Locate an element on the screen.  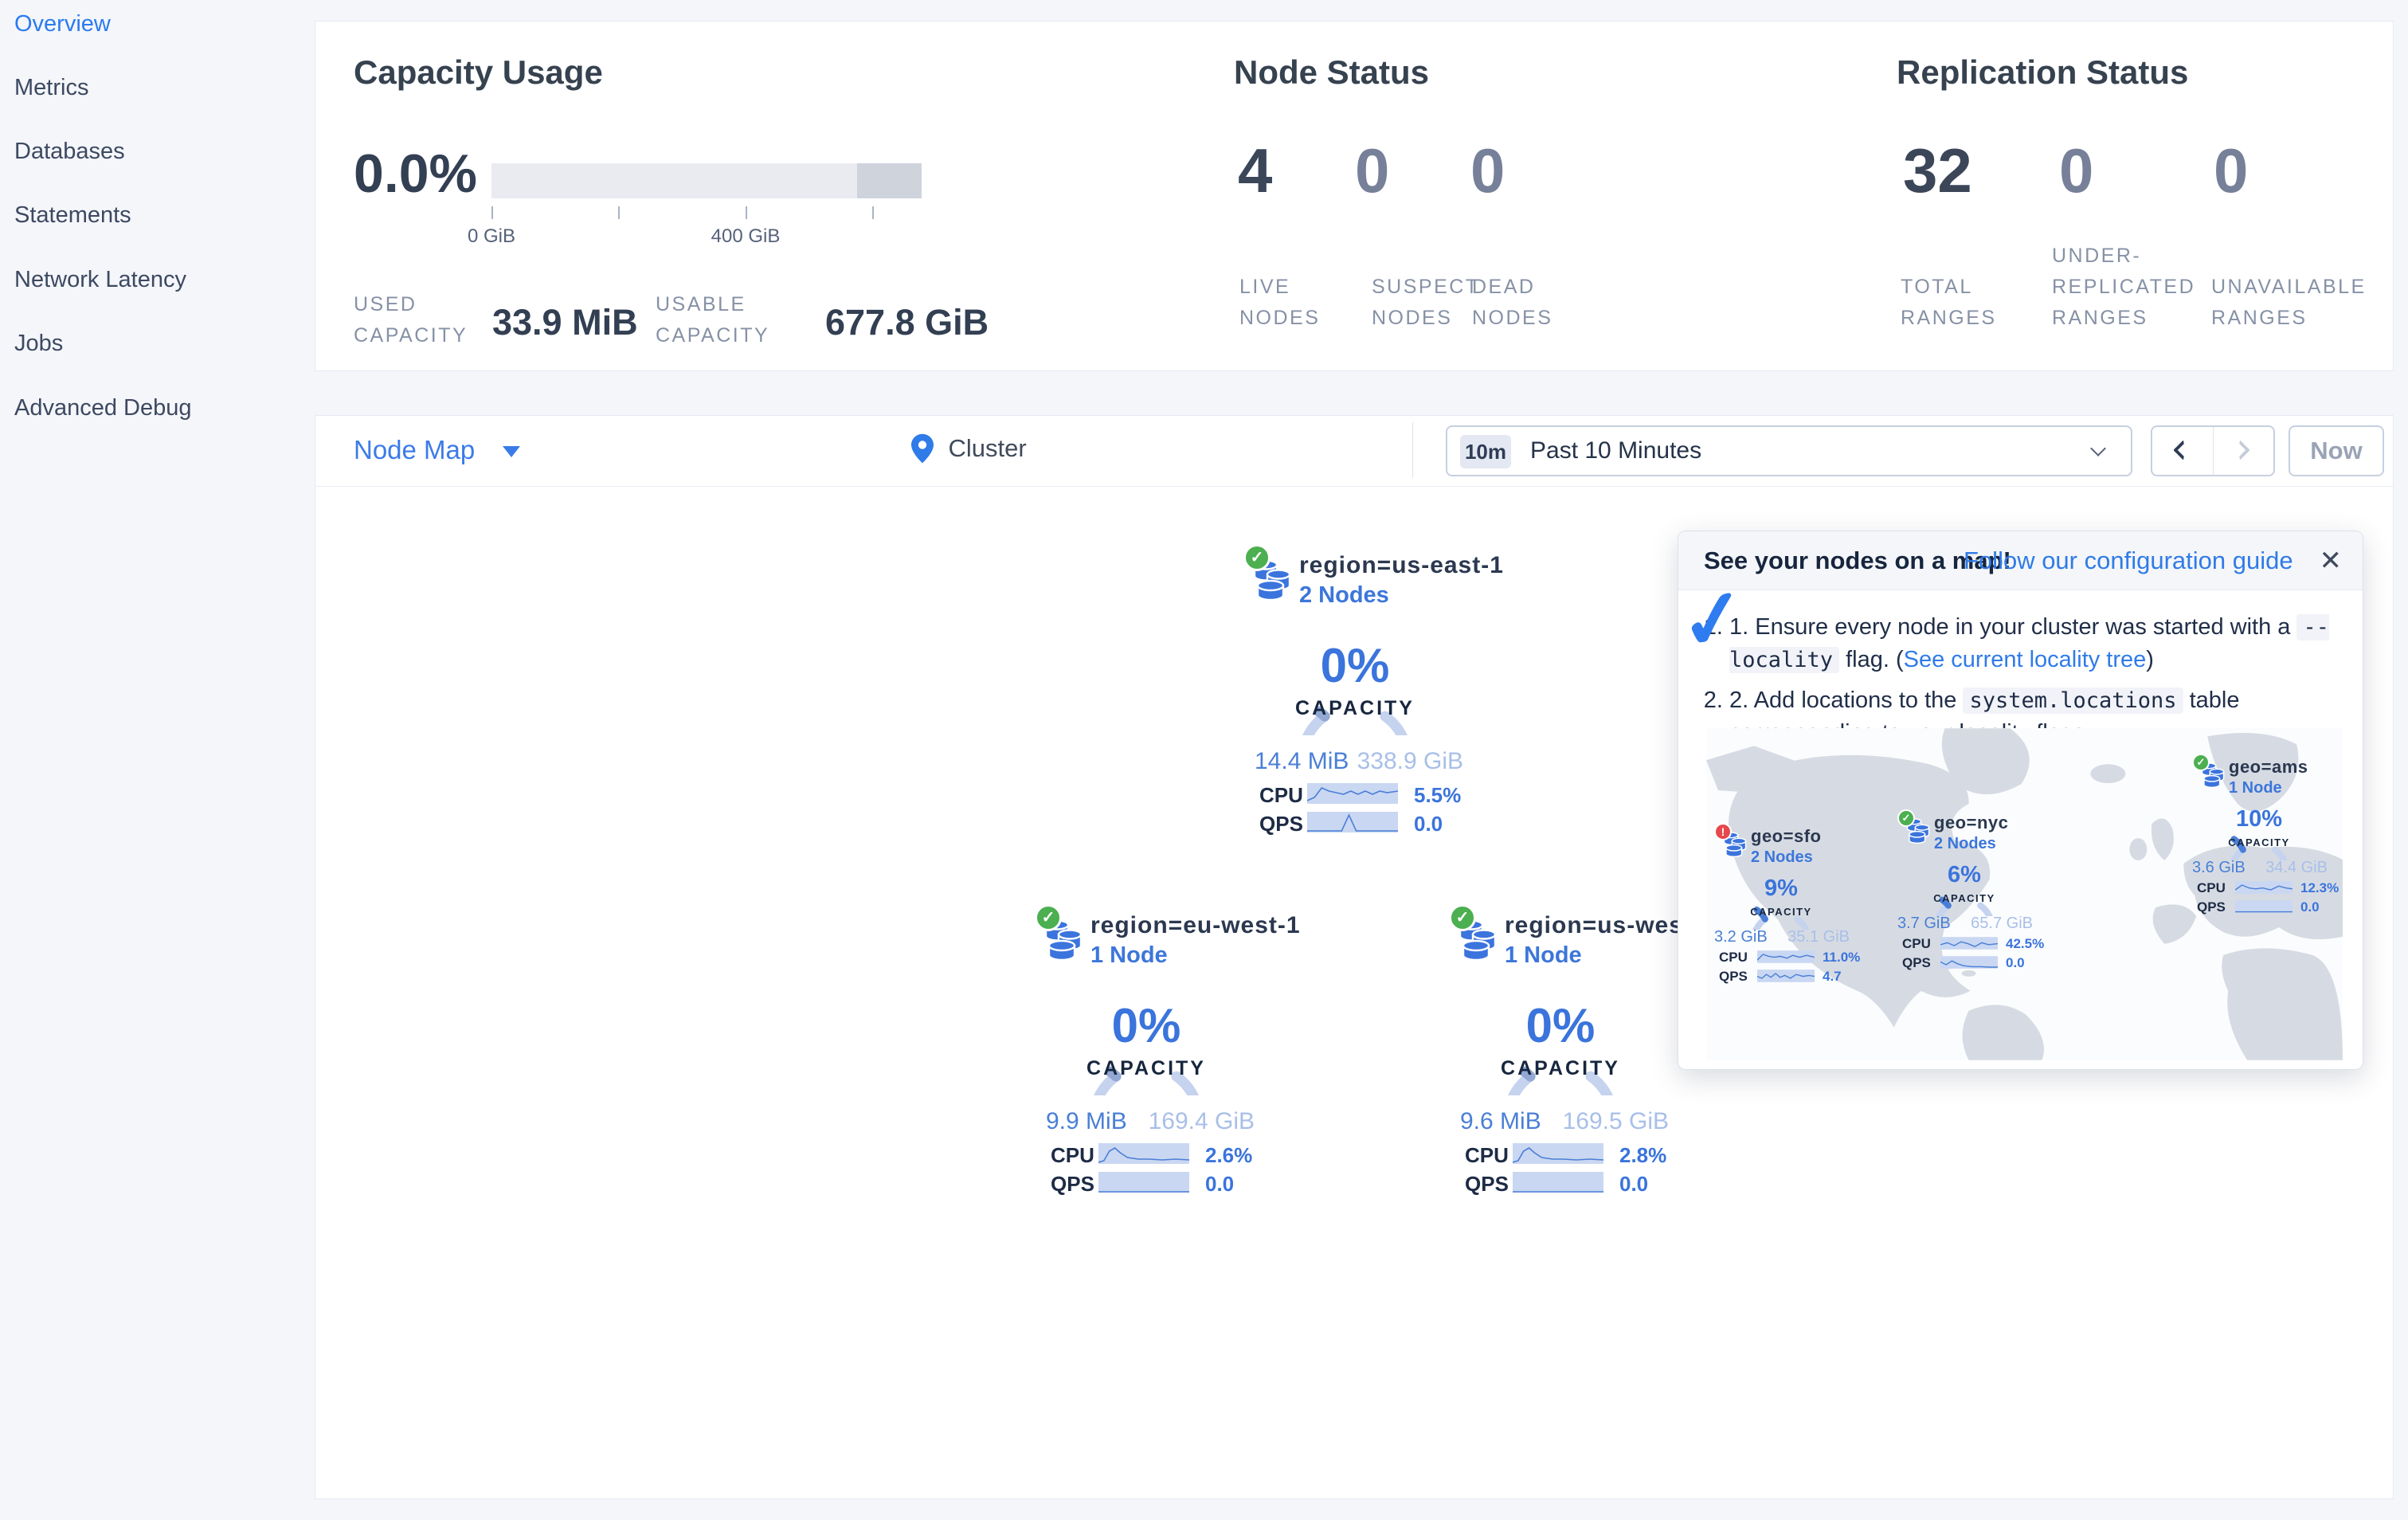
cpu-value: 2.6% is located at coordinates (1229, 1155).